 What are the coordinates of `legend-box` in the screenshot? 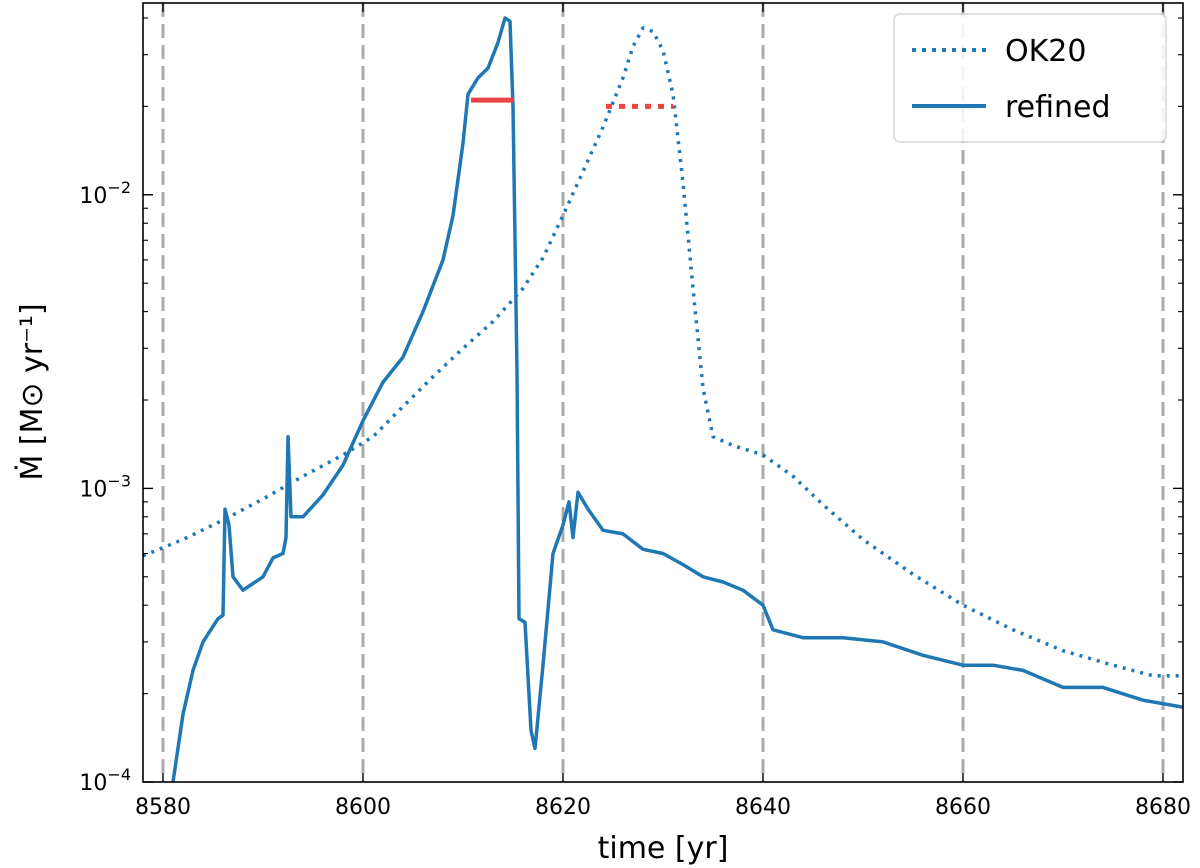 It's located at (1030, 78).